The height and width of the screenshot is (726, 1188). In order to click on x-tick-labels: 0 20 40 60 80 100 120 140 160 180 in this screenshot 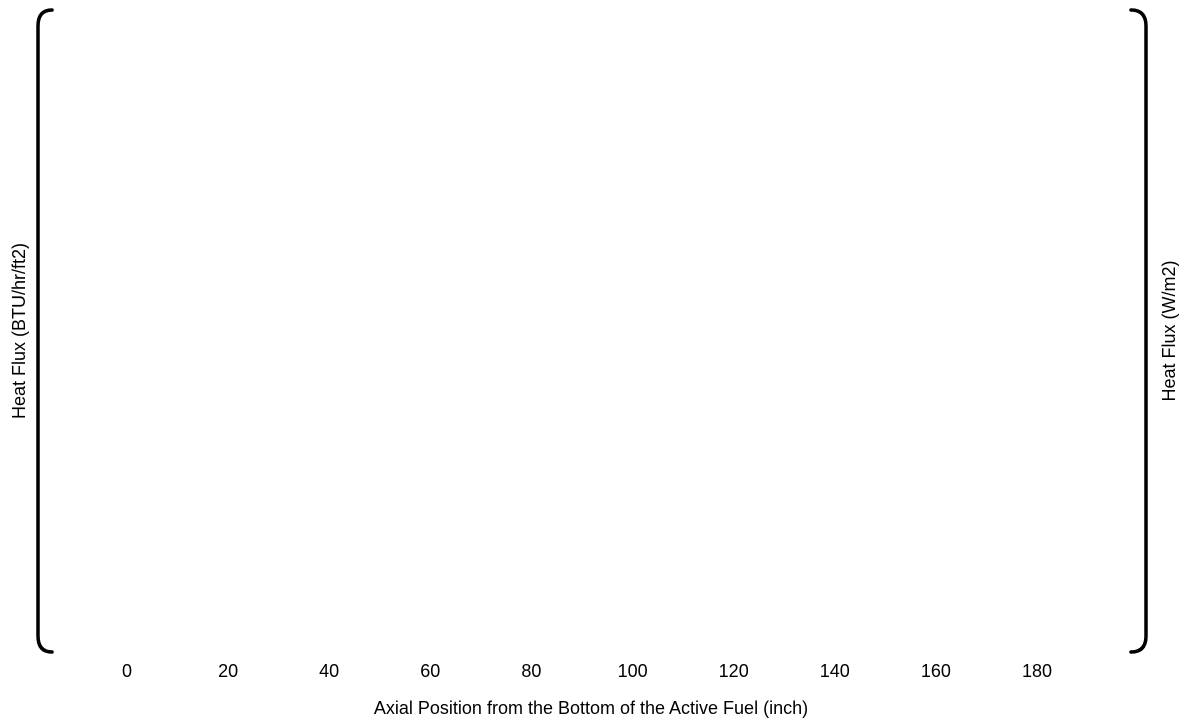, I will do `click(587, 671)`.